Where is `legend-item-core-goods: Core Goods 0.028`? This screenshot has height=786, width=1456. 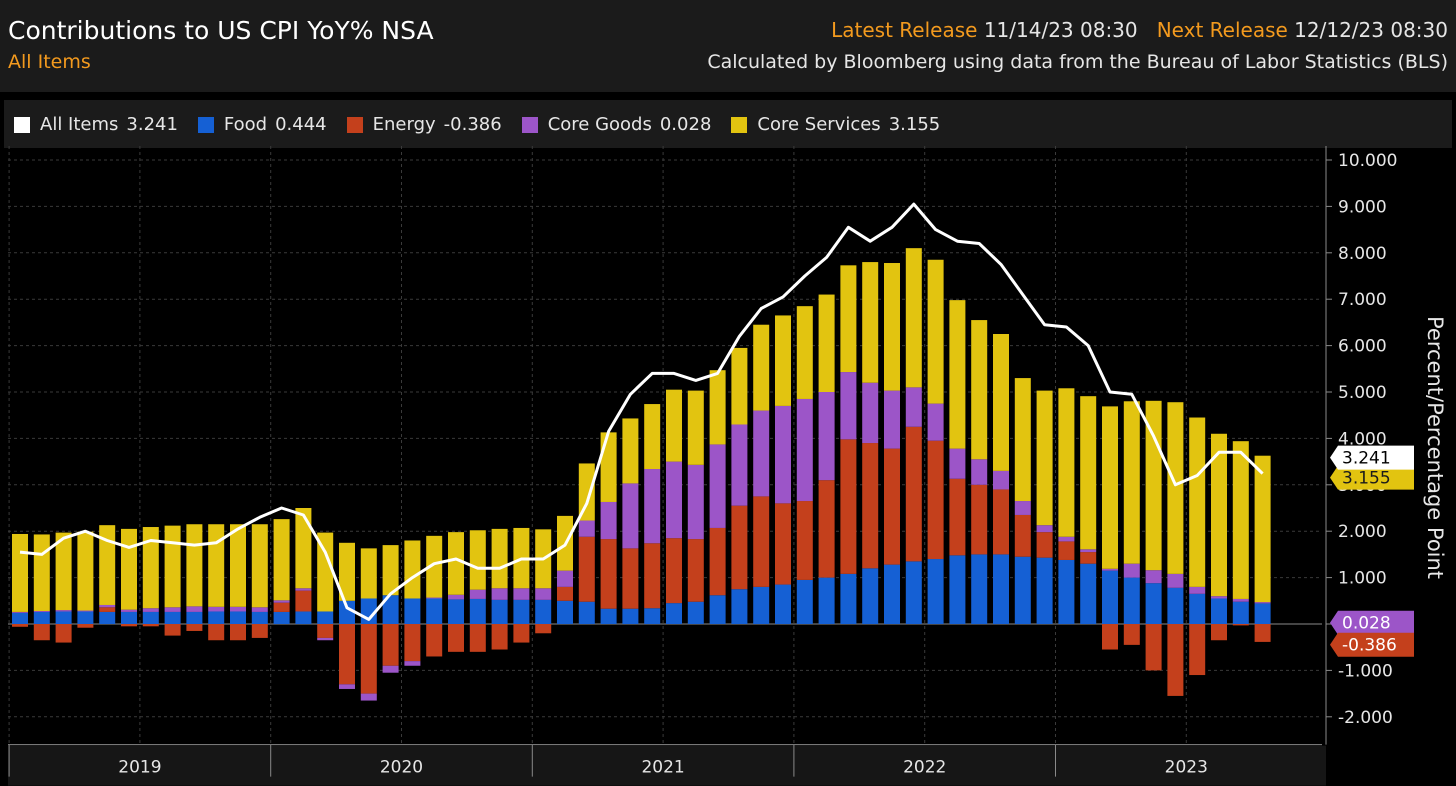
legend-item-core-goods: Core Goods 0.028 is located at coordinates (616, 124).